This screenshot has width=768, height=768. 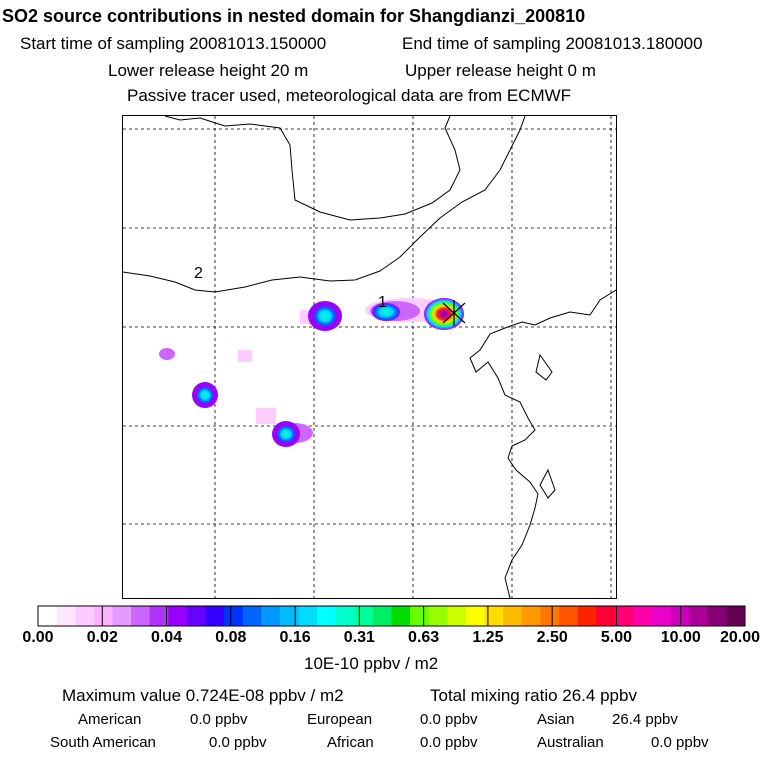 What do you see at coordinates (740, 637) in the screenshot?
I see `colorbar-tick-label: 20.00` at bounding box center [740, 637].